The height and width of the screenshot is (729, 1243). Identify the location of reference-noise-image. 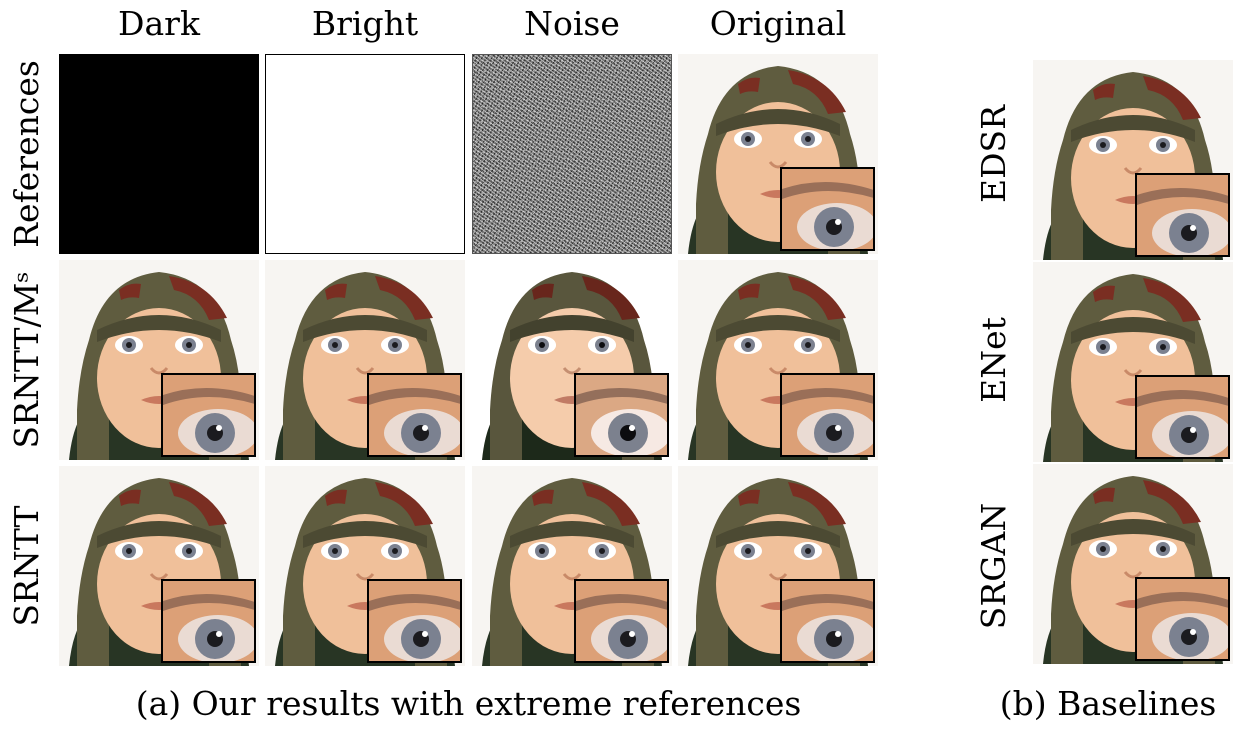
(572, 154).